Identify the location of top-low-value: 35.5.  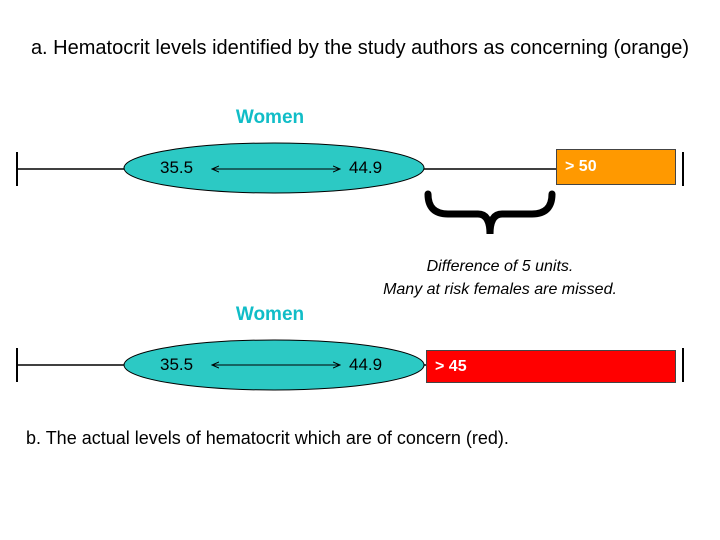
(177, 167).